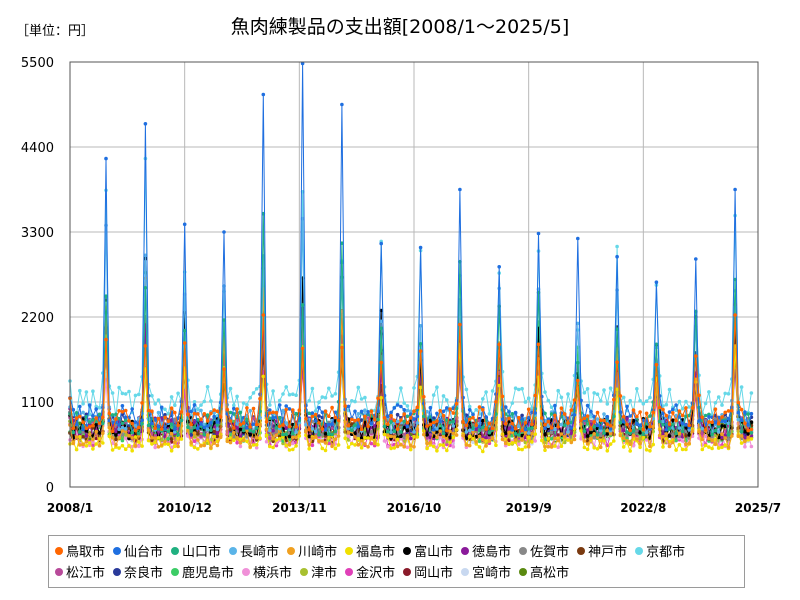  I want to click on legend-label: 神戸市, so click(608, 552).